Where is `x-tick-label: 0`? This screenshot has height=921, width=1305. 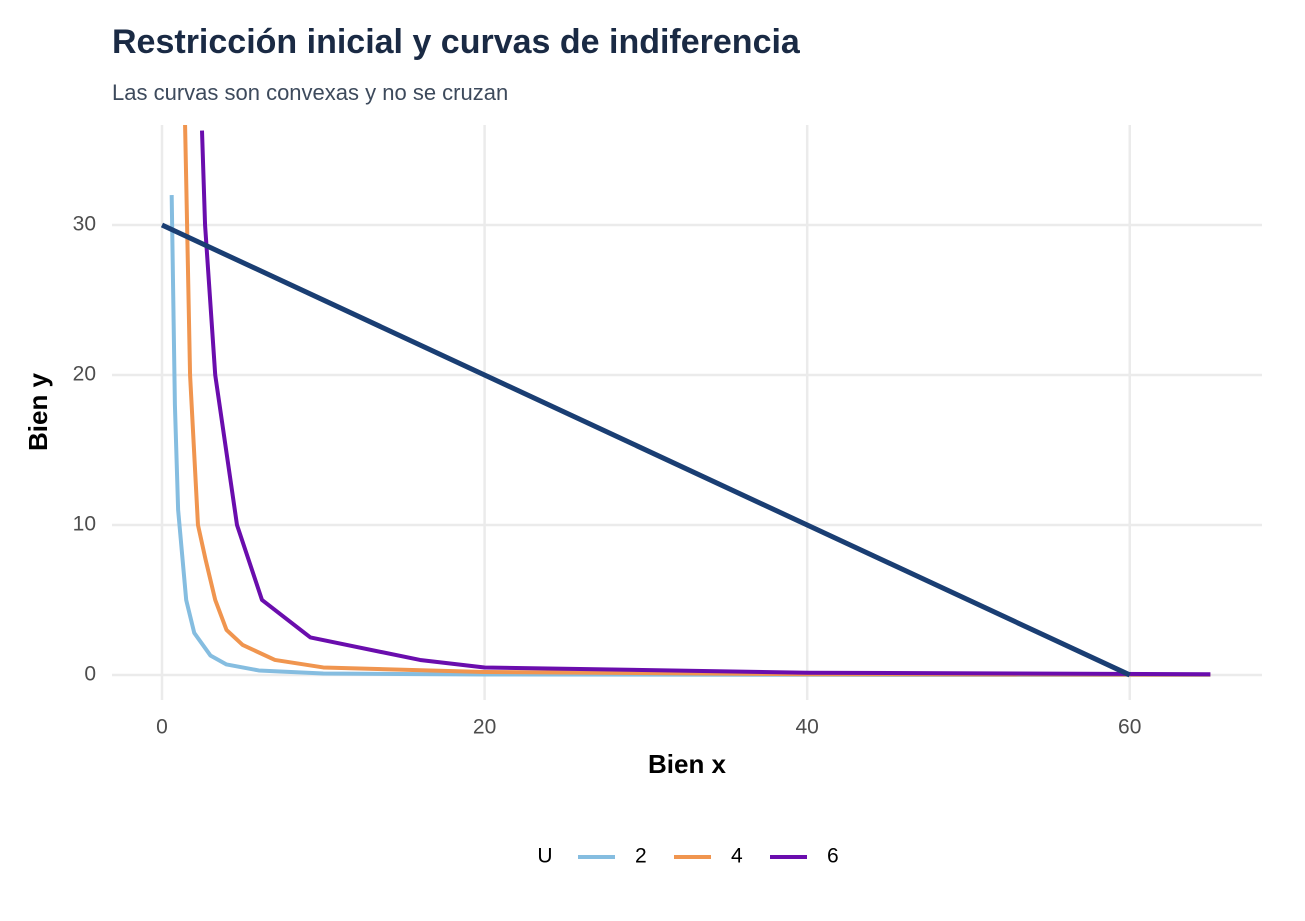
x-tick-label: 0 is located at coordinates (162, 727).